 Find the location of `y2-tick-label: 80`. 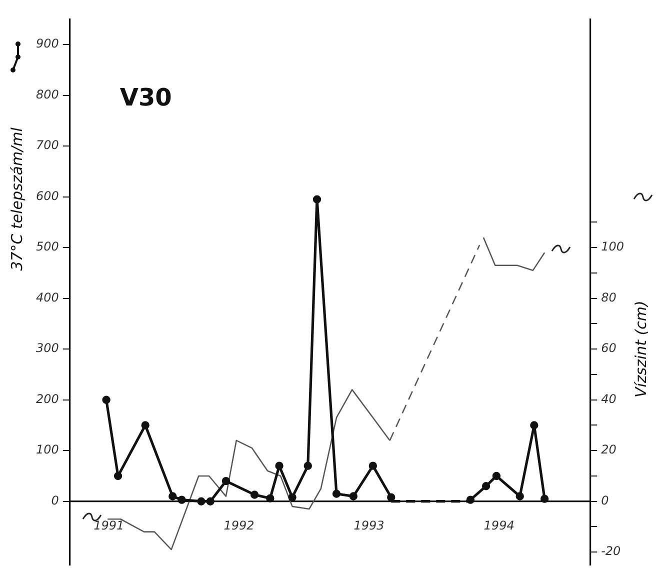

y2-tick-label: 80 is located at coordinates (609, 297).